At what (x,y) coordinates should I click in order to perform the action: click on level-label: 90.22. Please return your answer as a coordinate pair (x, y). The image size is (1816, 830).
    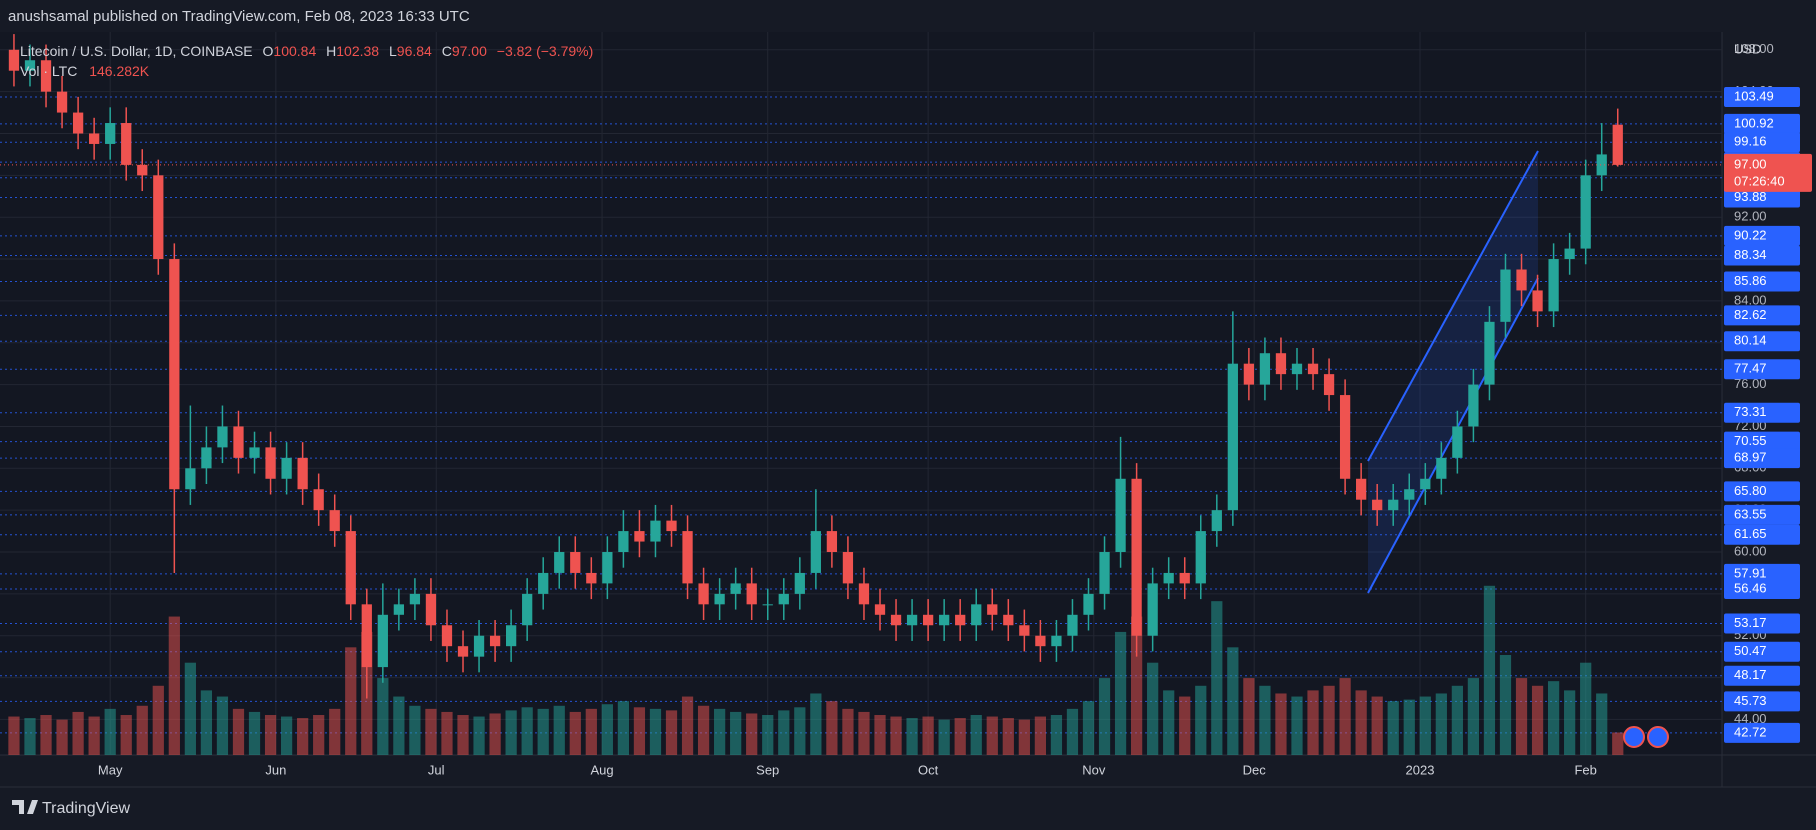
    Looking at the image, I should click on (1750, 234).